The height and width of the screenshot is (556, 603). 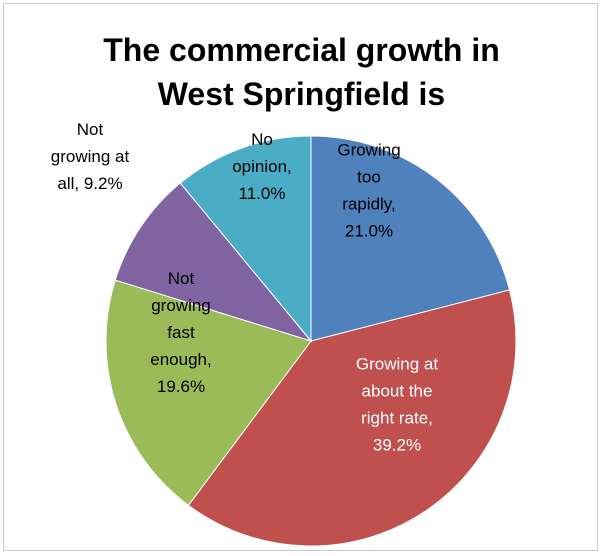 What do you see at coordinates (369, 204) in the screenshot?
I see `slice-label-0-line-2: rapidly,` at bounding box center [369, 204].